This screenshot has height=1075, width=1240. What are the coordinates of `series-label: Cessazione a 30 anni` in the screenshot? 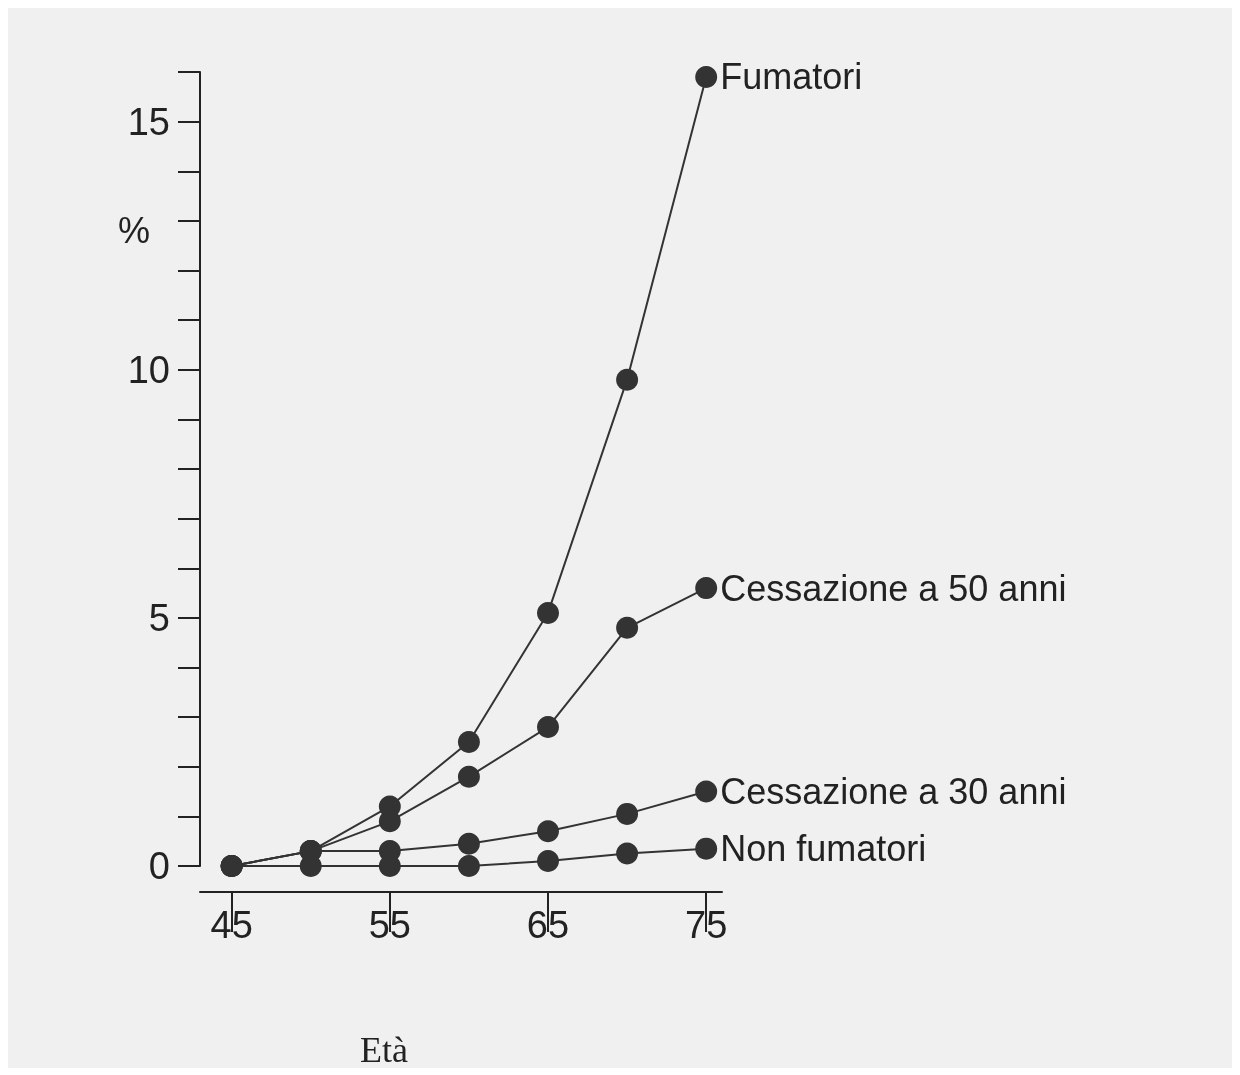 It's located at (893, 792).